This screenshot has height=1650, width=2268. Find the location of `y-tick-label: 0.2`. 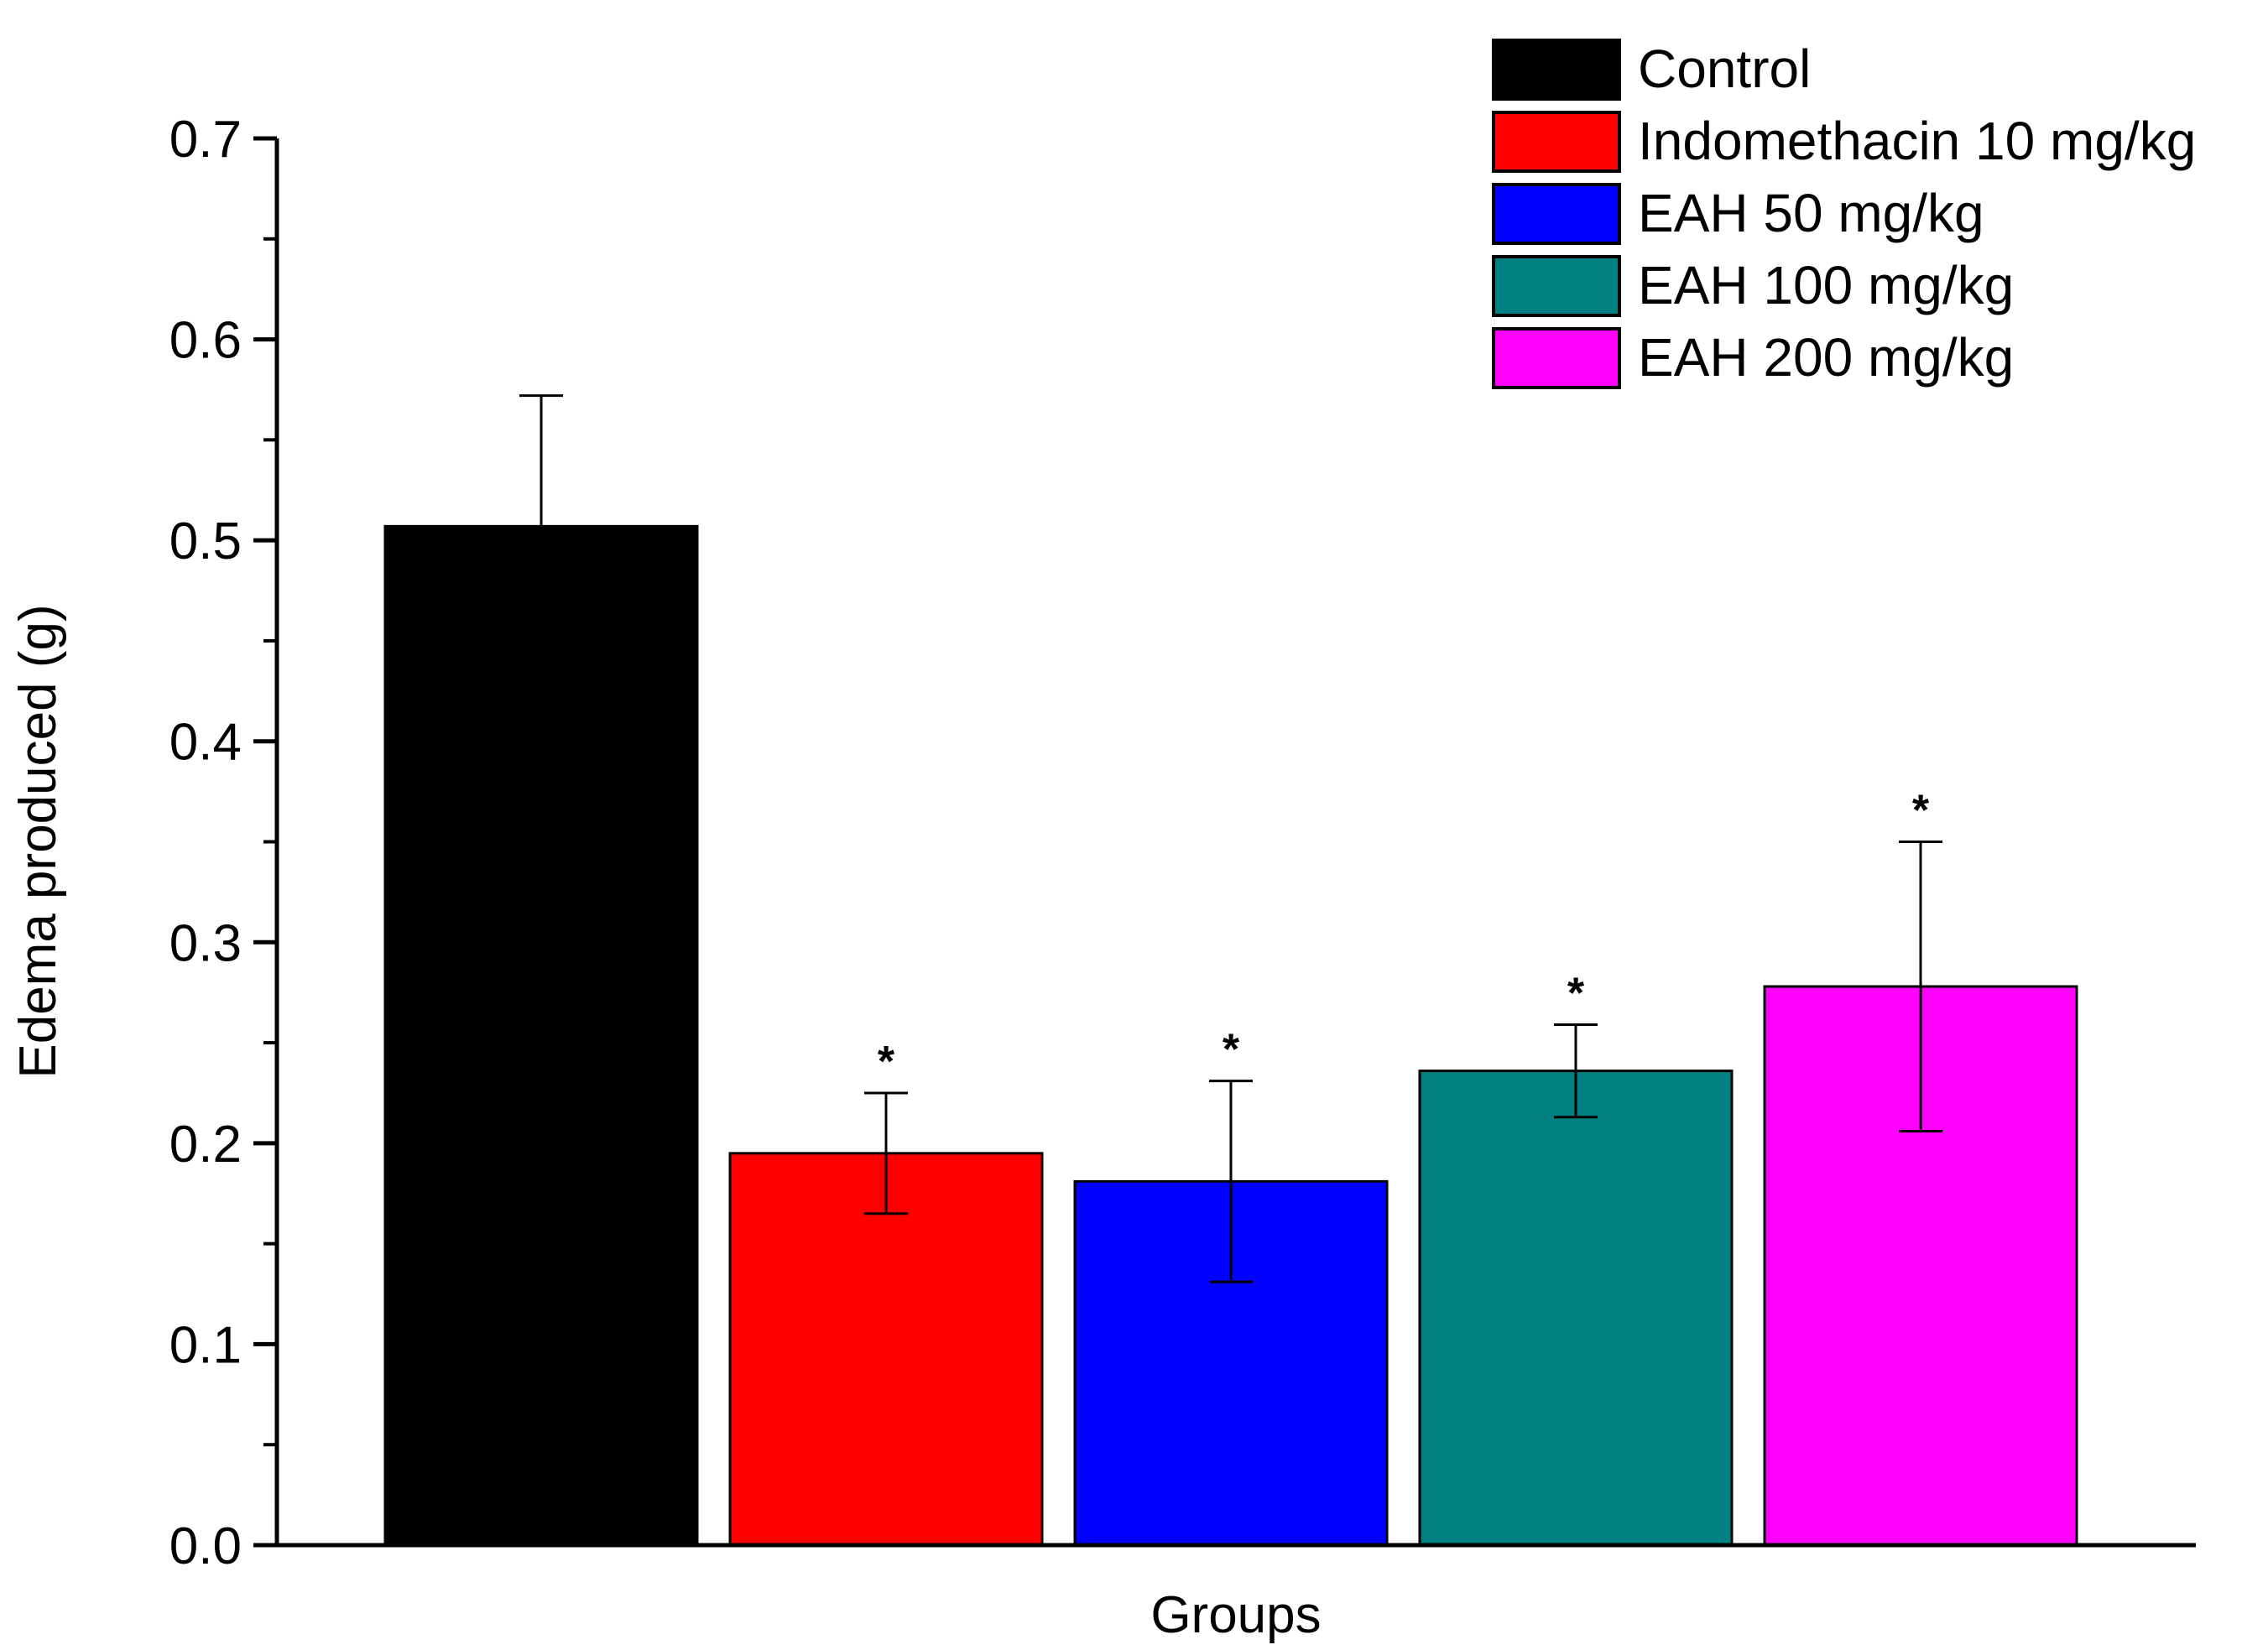

y-tick-label: 0.2 is located at coordinates (206, 1145).